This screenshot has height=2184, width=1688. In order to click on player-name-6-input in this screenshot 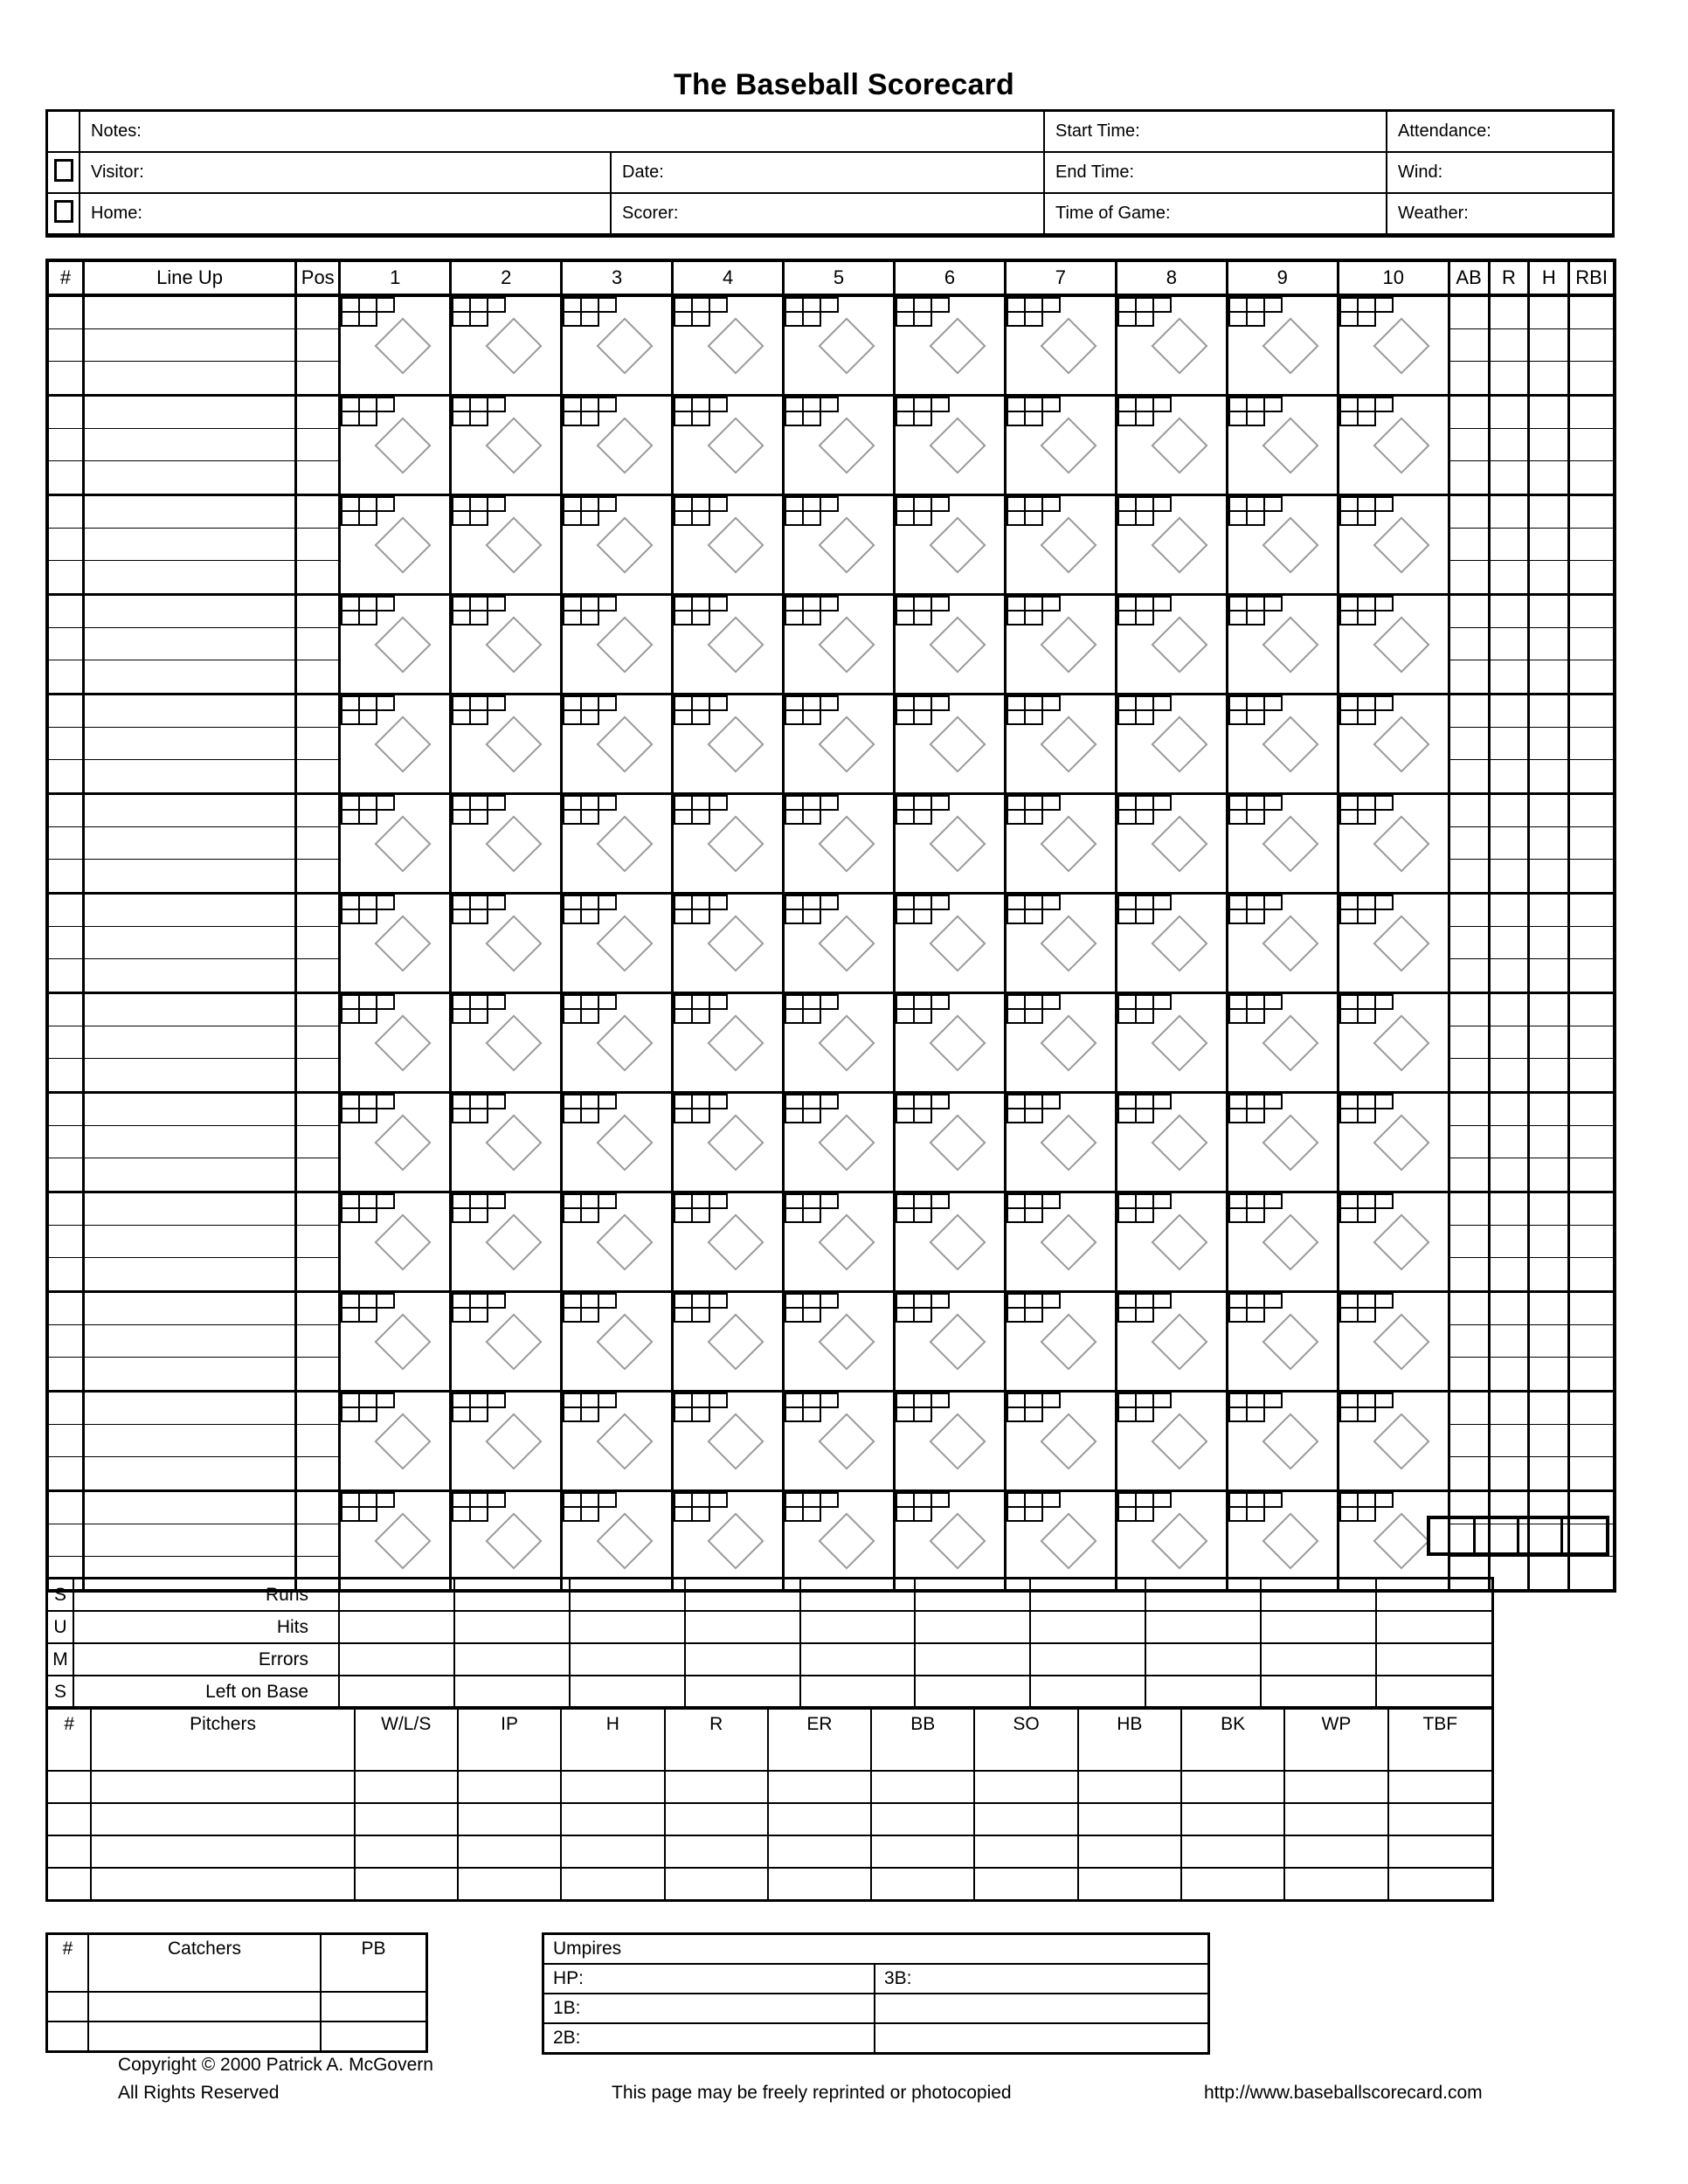, I will do `click(189, 876)`.